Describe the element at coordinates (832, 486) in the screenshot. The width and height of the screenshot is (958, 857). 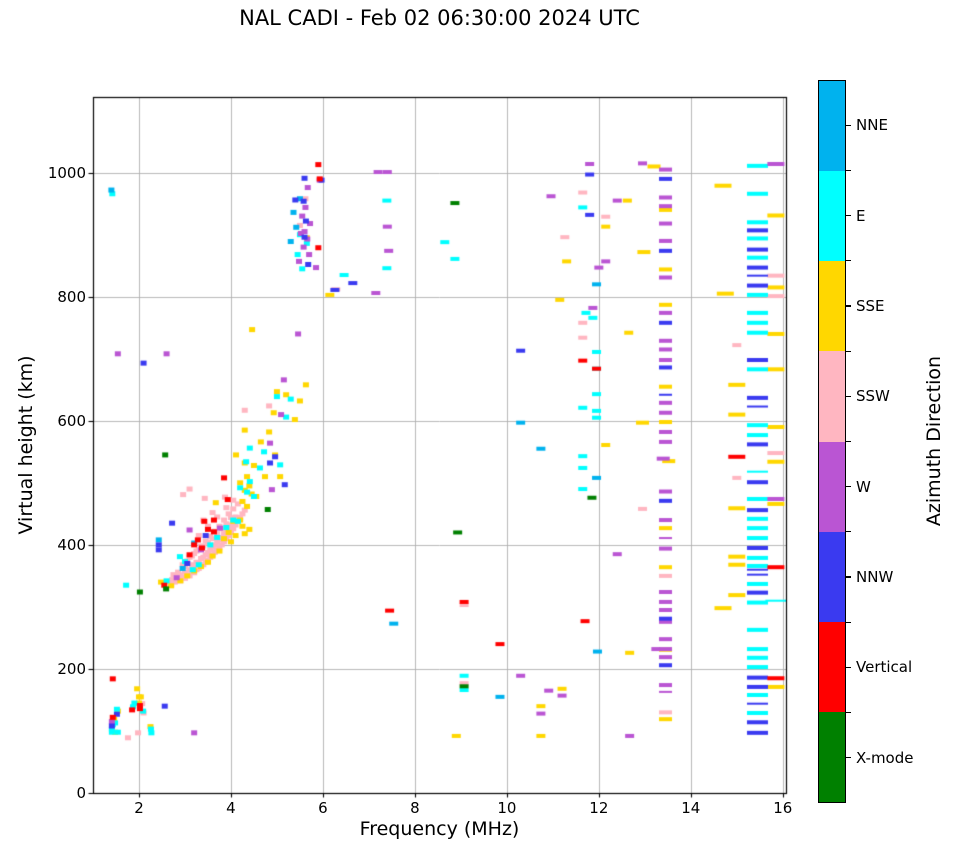
I see `colorbar-segment-w` at that location.